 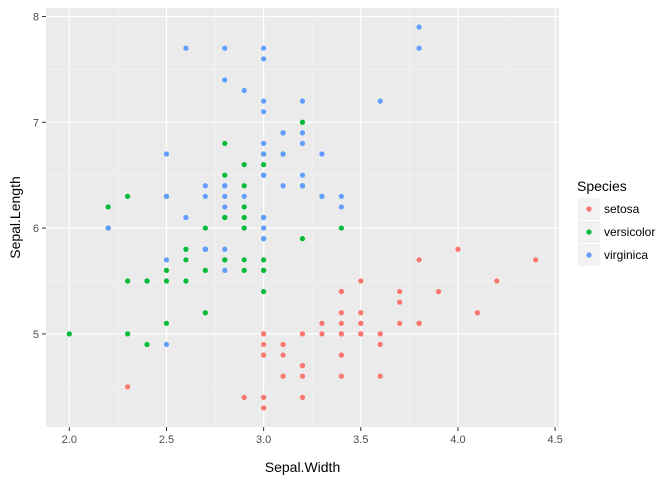 What do you see at coordinates (36, 229) in the screenshot?
I see `y-tick-label: 6` at bounding box center [36, 229].